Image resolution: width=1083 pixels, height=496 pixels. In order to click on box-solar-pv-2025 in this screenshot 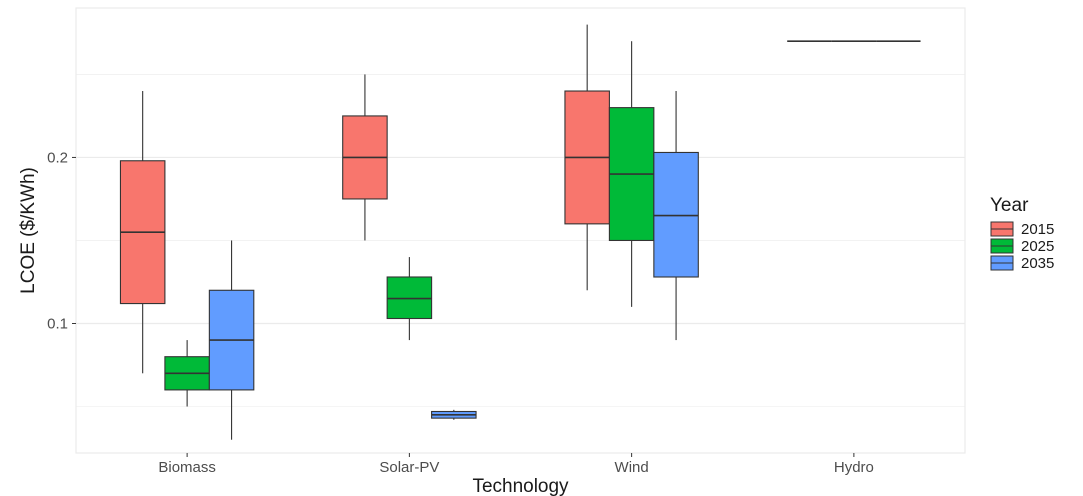, I will do `click(409, 299)`.